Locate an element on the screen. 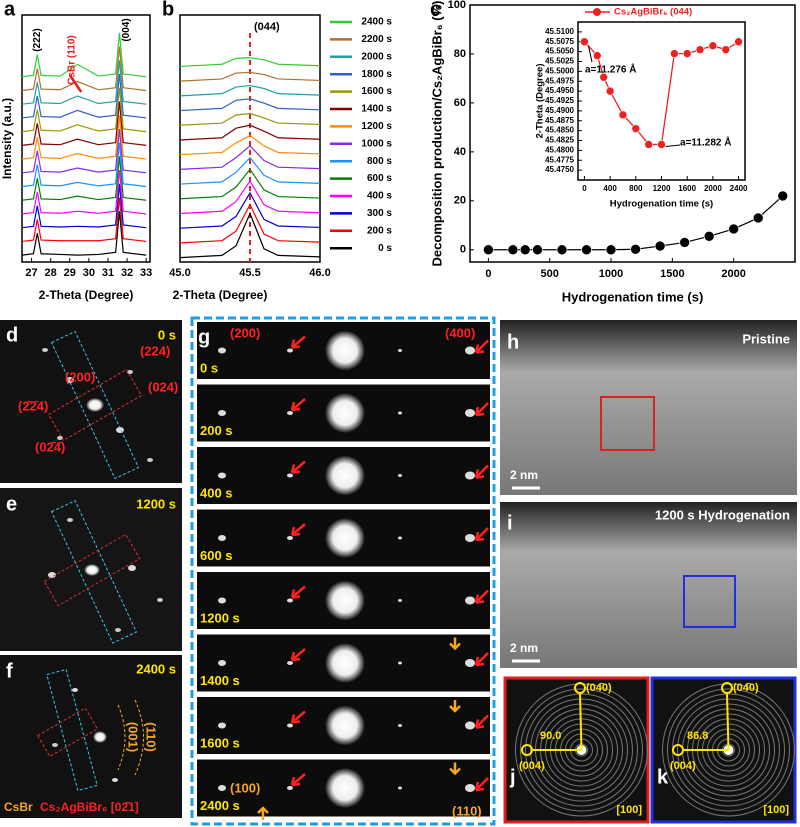  x-tick-label: 33 is located at coordinates (146, 273).